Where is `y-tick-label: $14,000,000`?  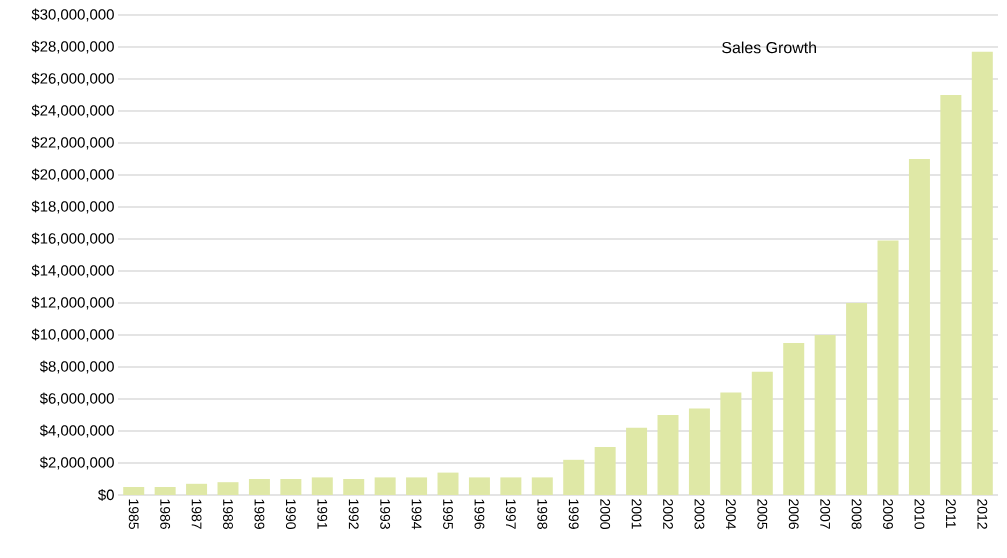 y-tick-label: $14,000,000 is located at coordinates (72, 271).